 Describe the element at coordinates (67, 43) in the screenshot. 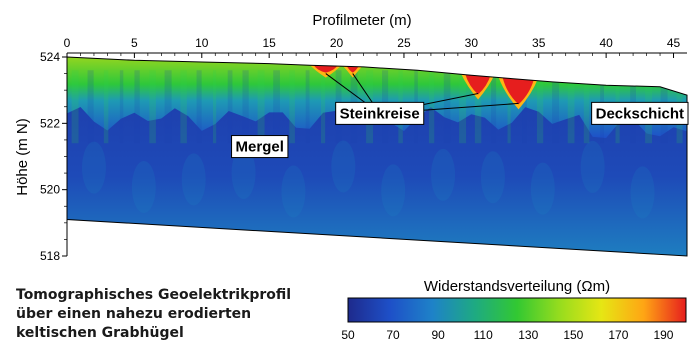

I see `x-tick-label: 0` at that location.